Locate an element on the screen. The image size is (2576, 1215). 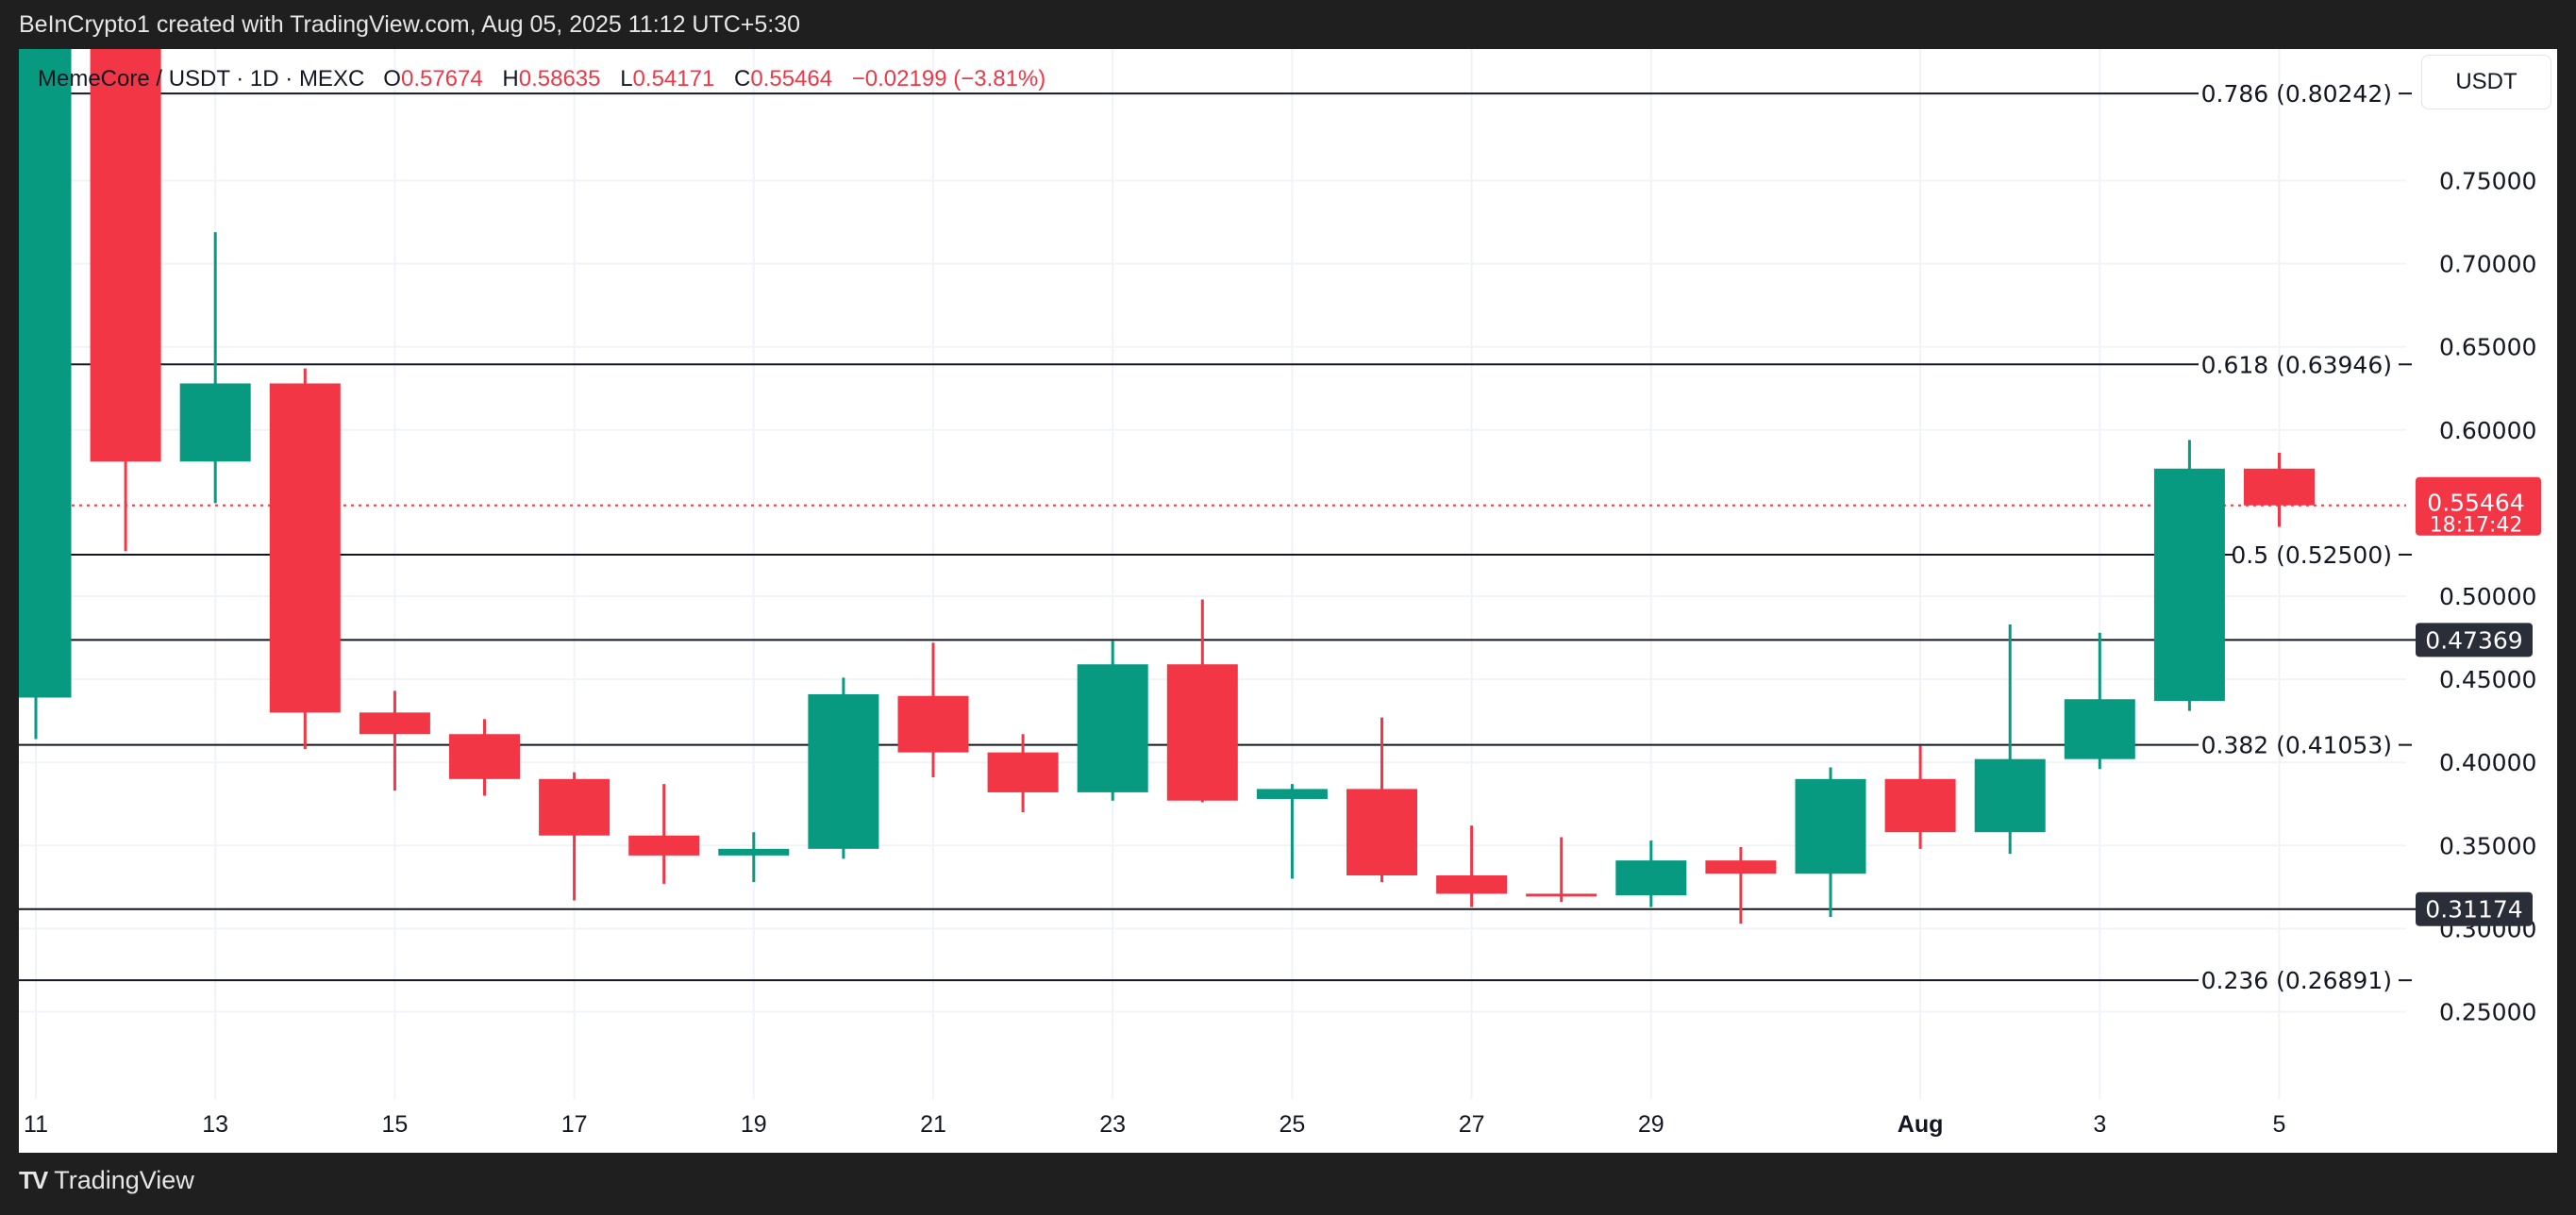
fib-level-label: 0.618 (0.63946) is located at coordinates (2296, 364).